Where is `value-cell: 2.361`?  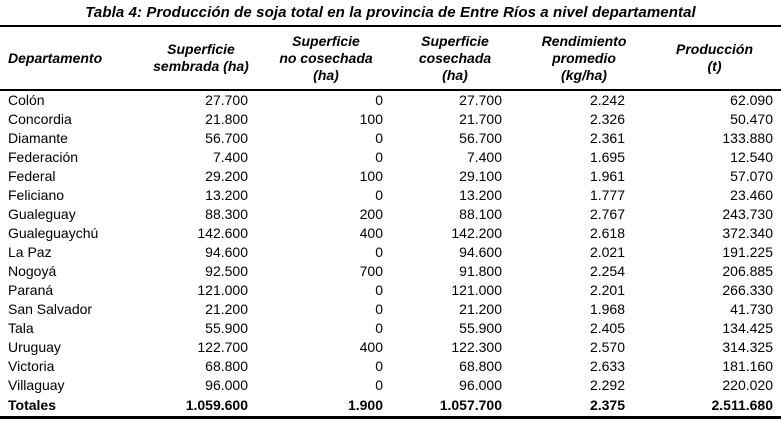 value-cell: 2.361 is located at coordinates (607, 138).